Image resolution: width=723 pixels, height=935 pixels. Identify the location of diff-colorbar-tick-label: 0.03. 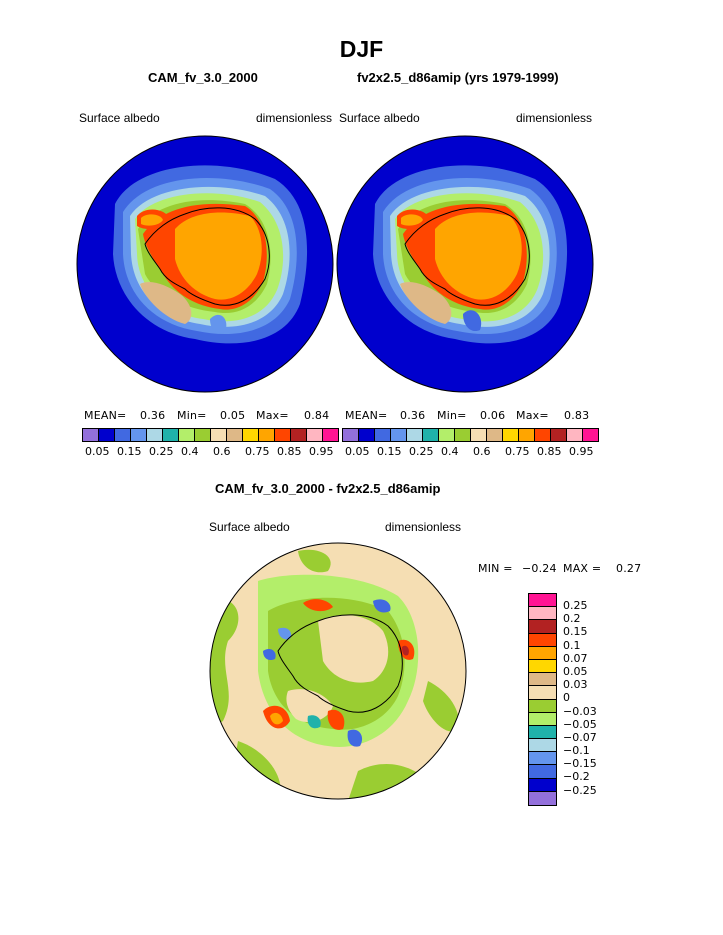
(575, 685).